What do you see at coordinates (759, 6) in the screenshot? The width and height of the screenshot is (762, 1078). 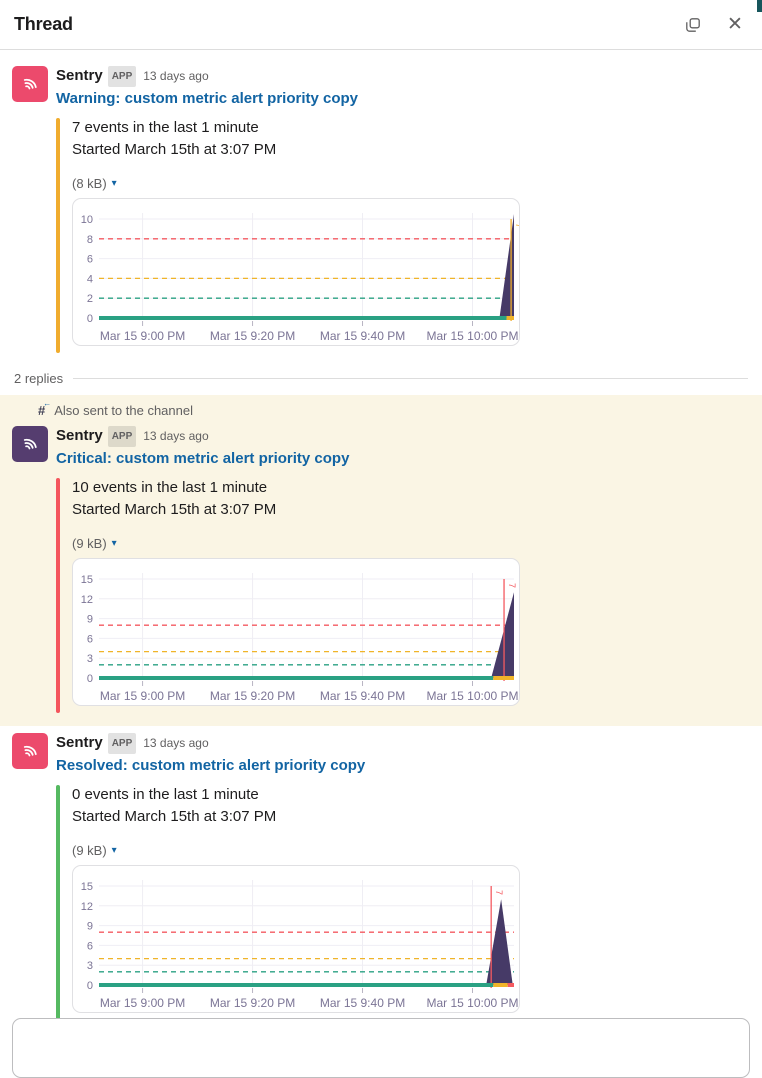 I see `window-edge-accent` at bounding box center [759, 6].